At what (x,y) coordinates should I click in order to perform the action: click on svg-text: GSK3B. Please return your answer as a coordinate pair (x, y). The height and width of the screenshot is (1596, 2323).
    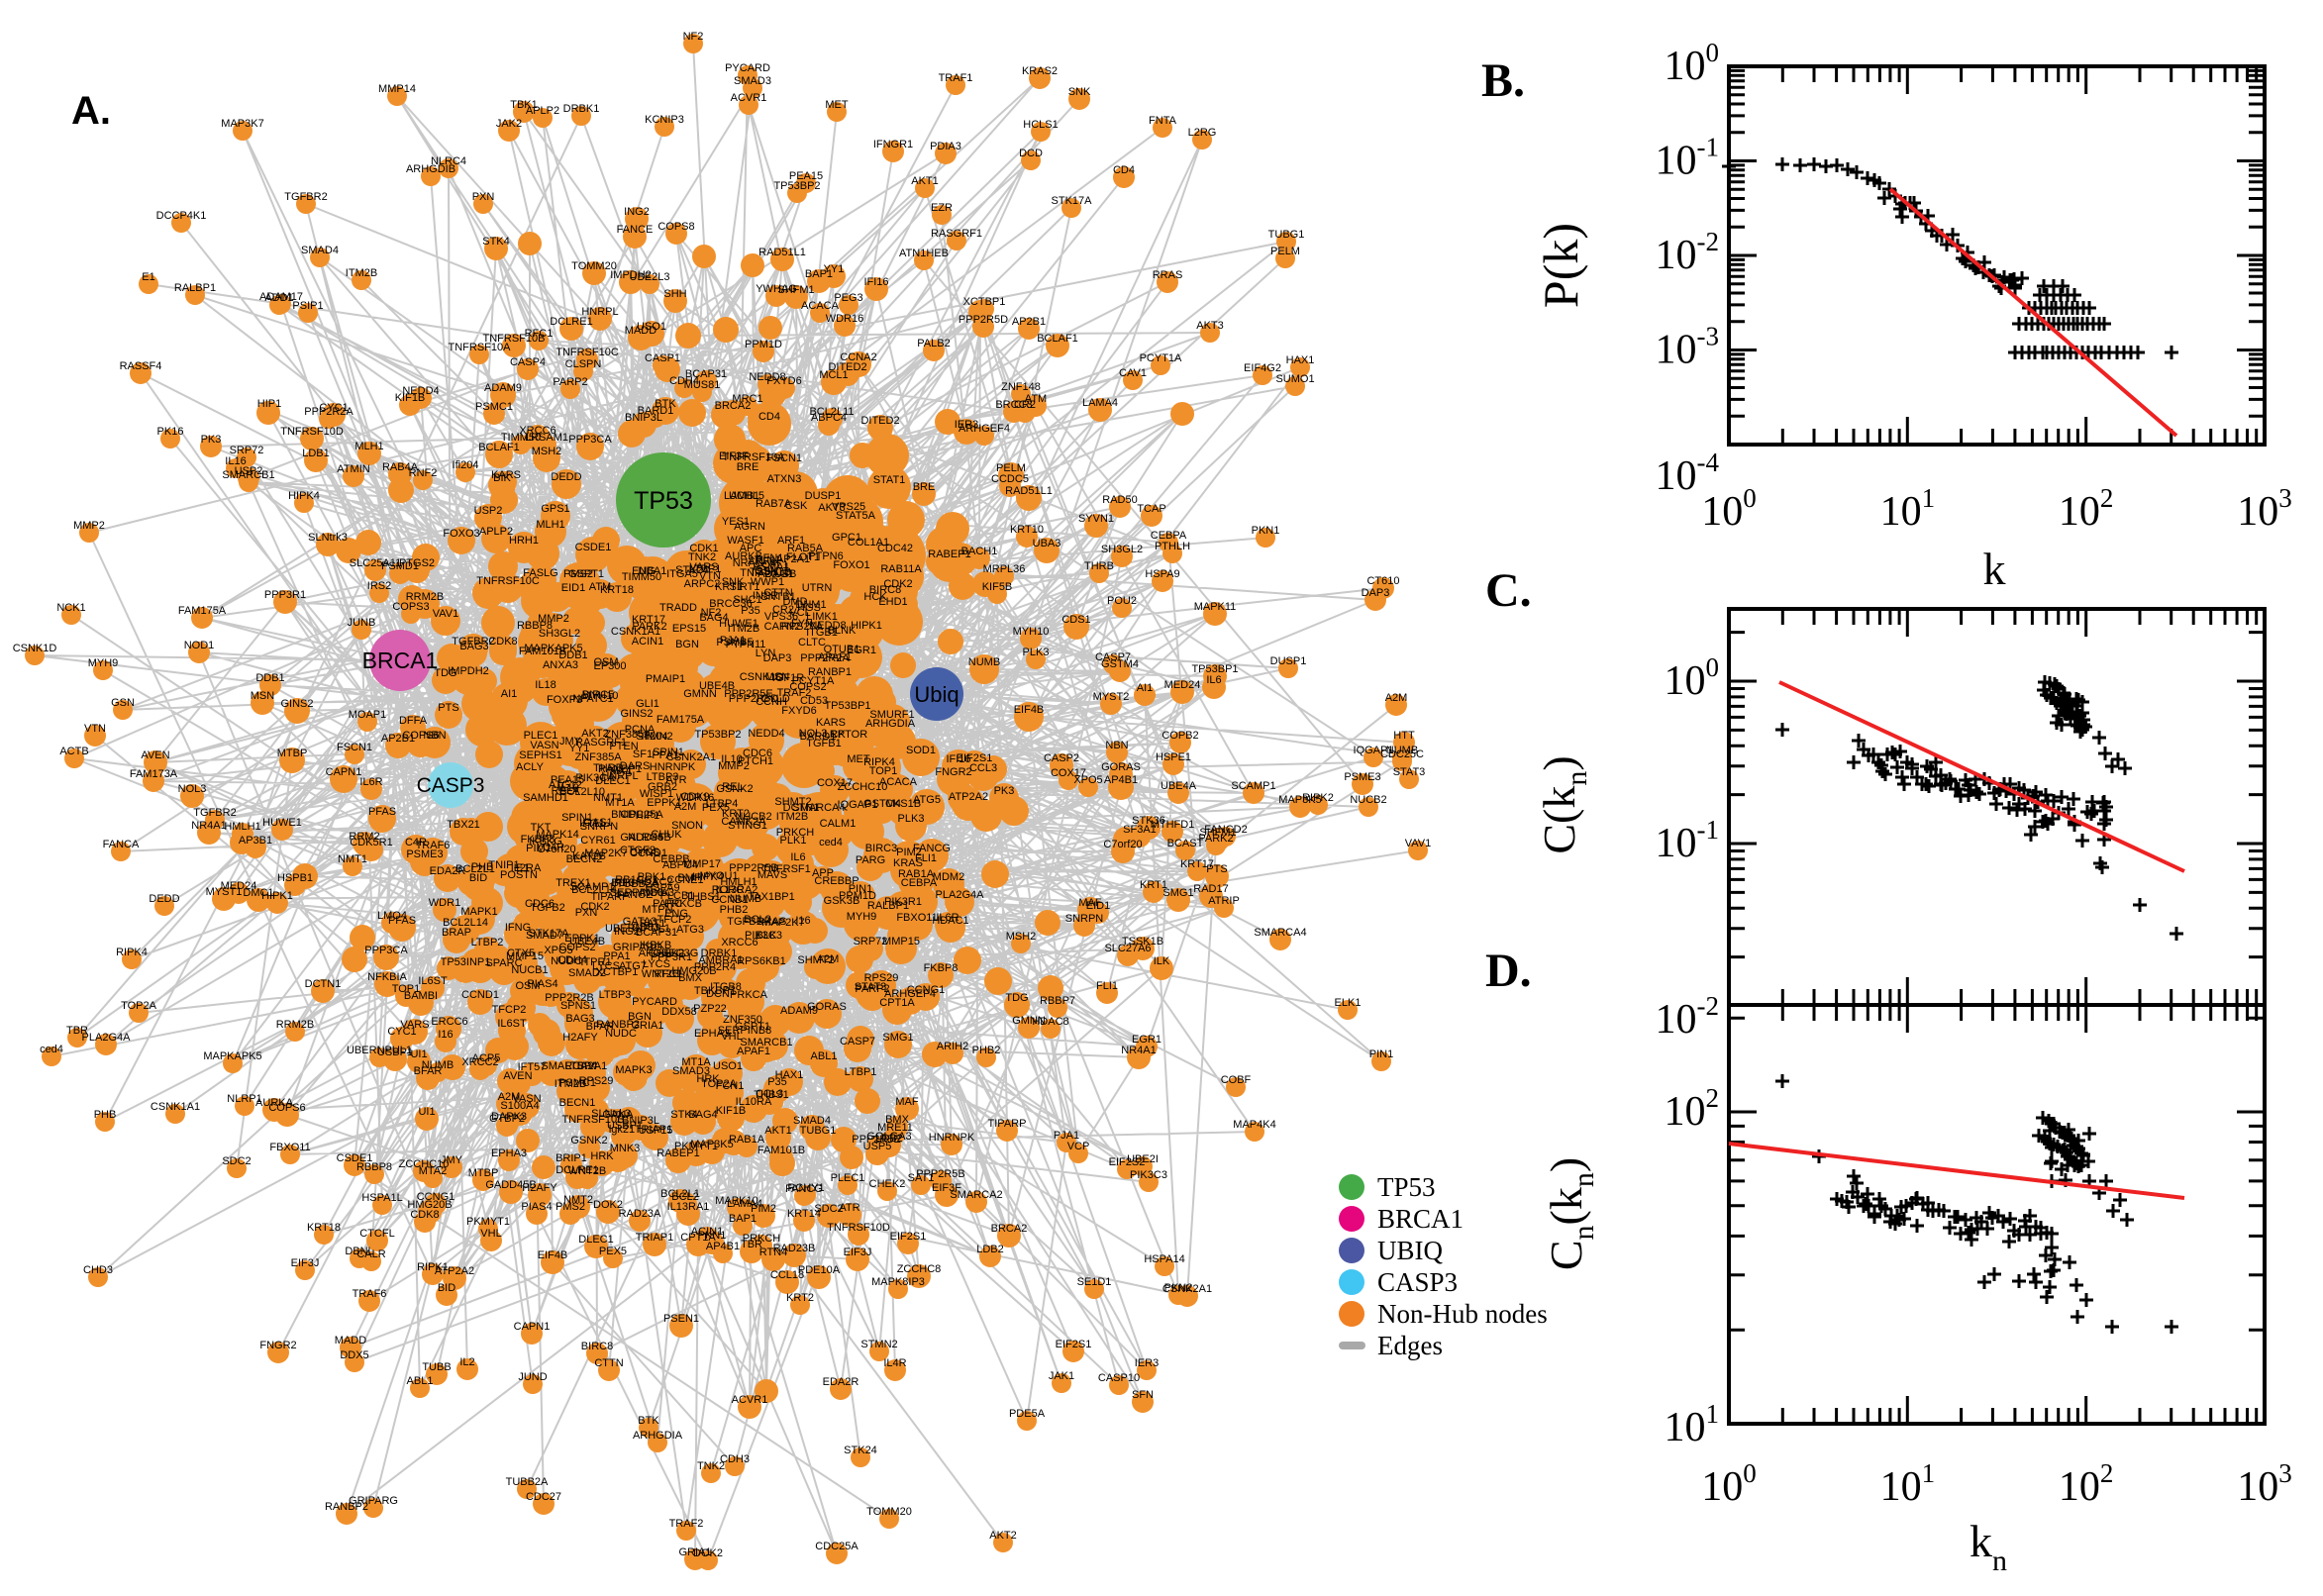
    Looking at the image, I should click on (842, 901).